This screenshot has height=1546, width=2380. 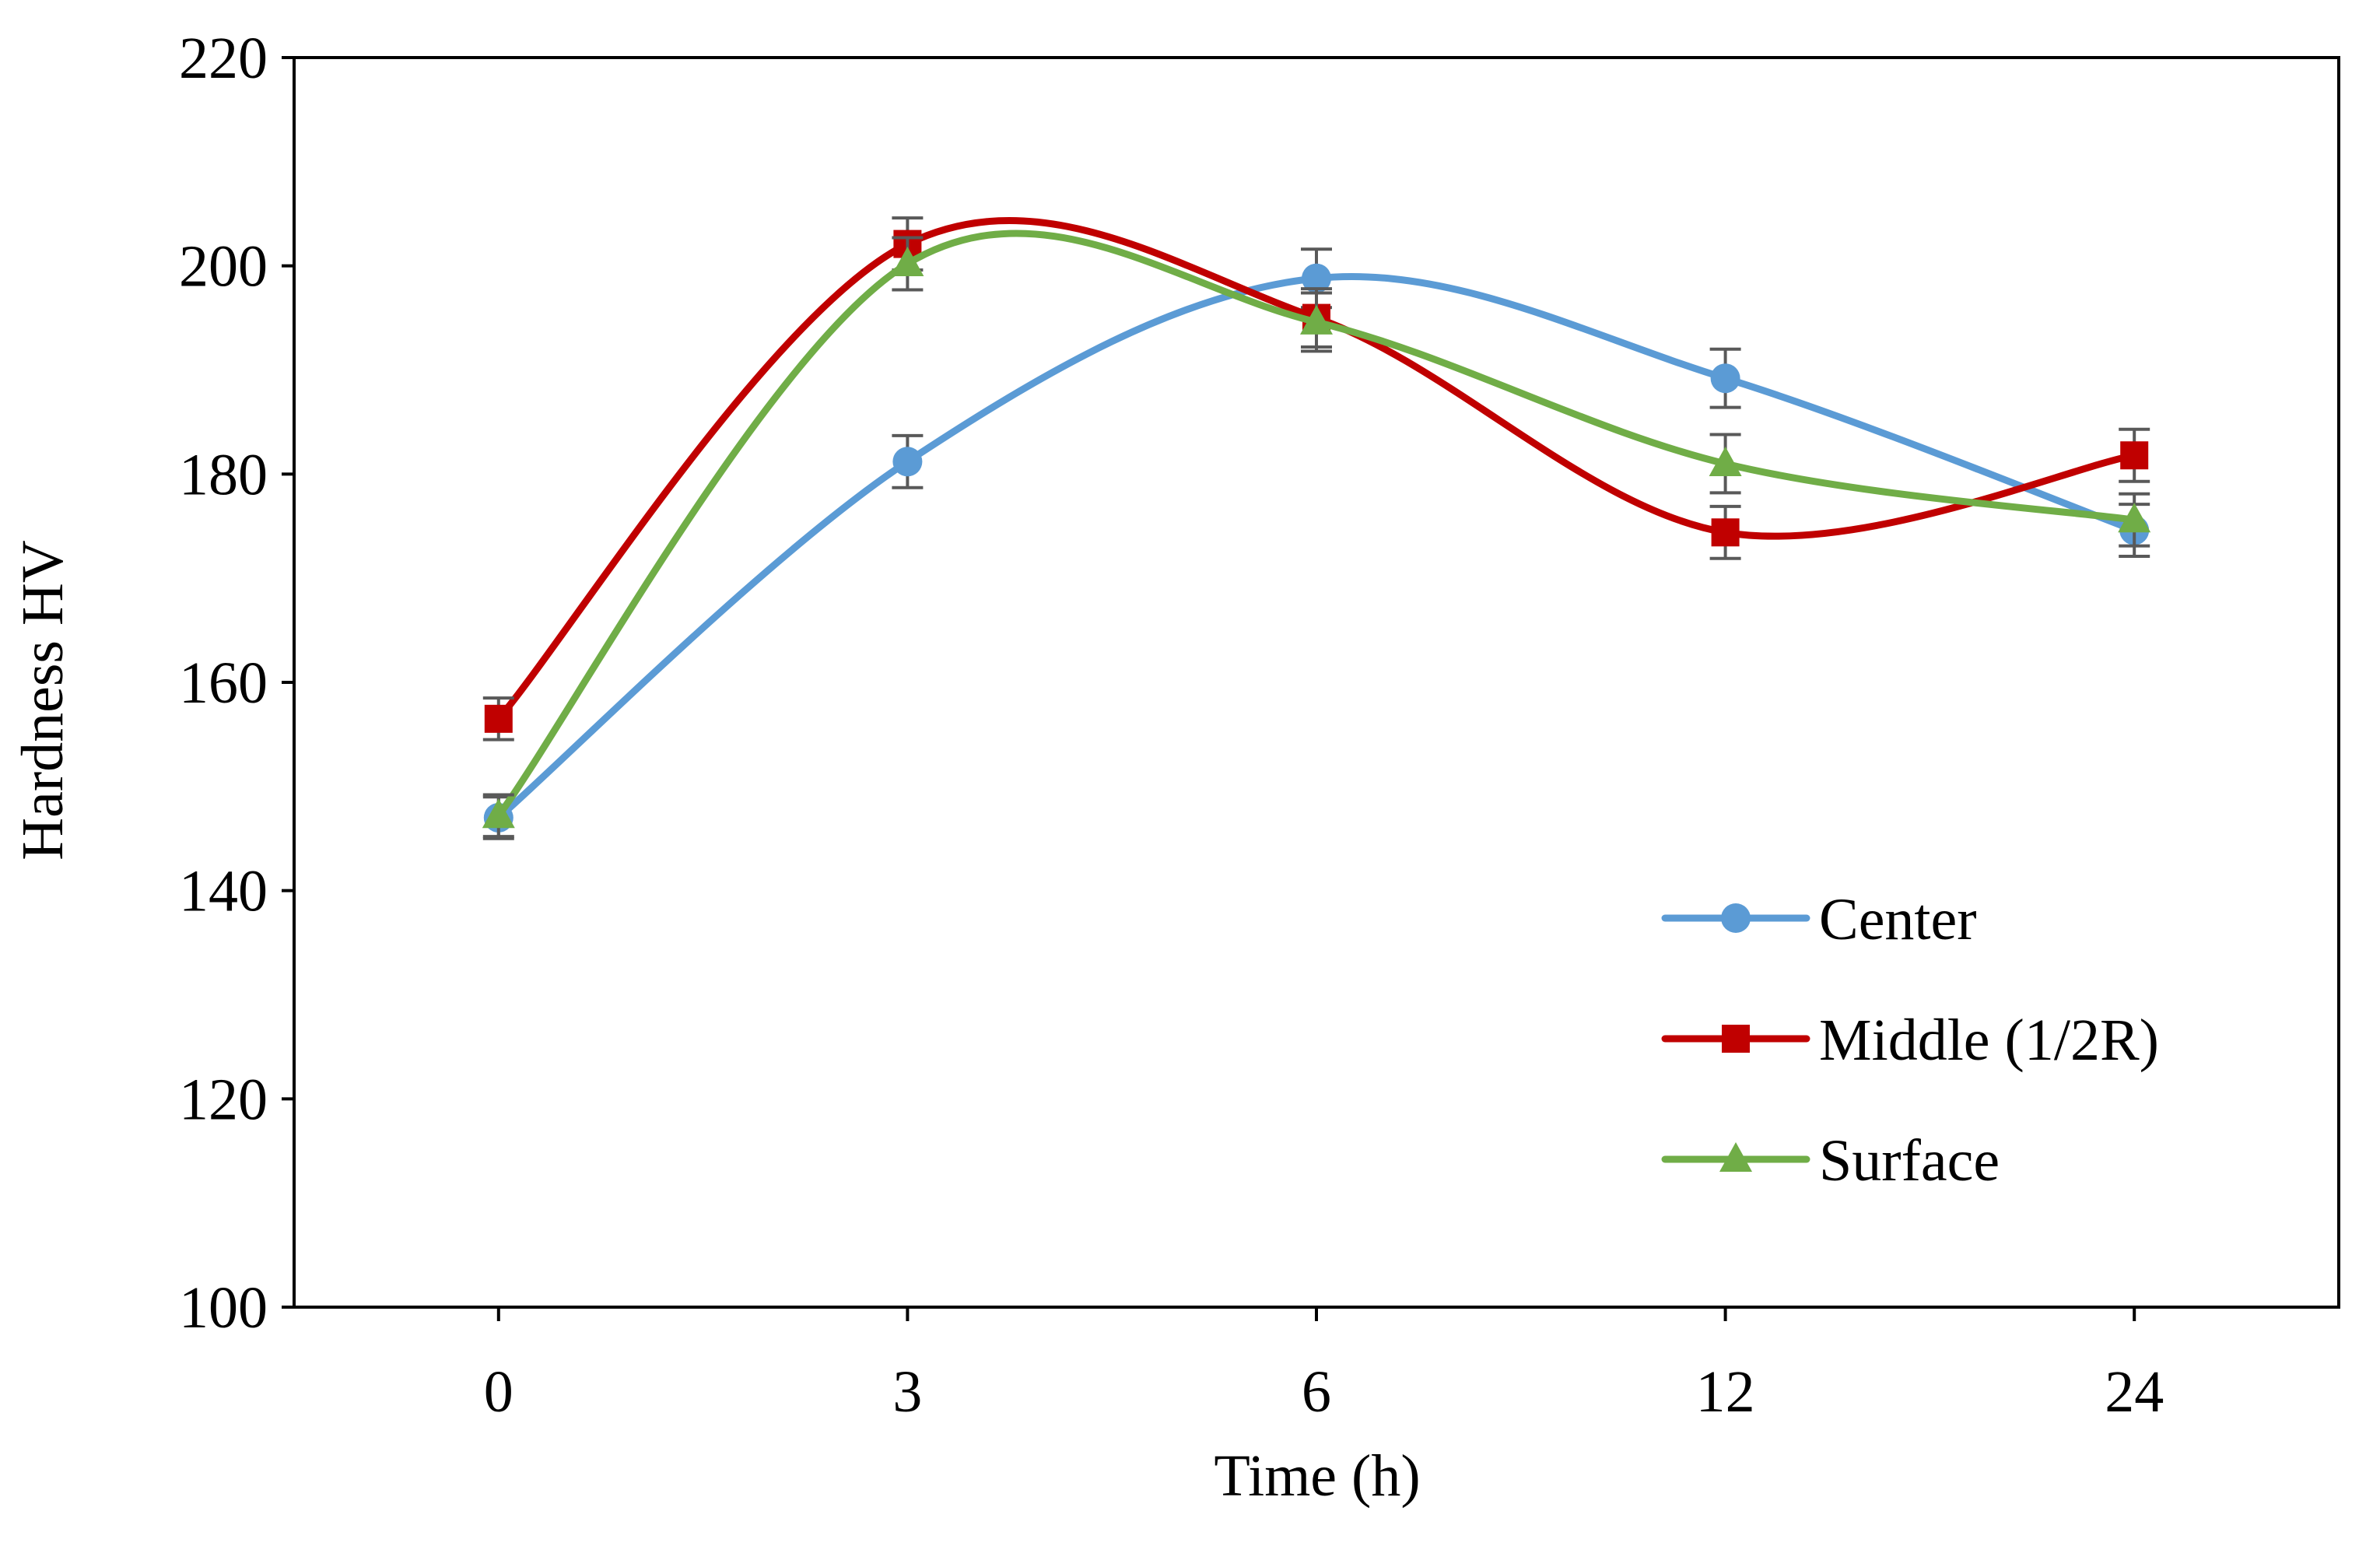 I want to click on y-tick-label: 120, so click(x=224, y=1099).